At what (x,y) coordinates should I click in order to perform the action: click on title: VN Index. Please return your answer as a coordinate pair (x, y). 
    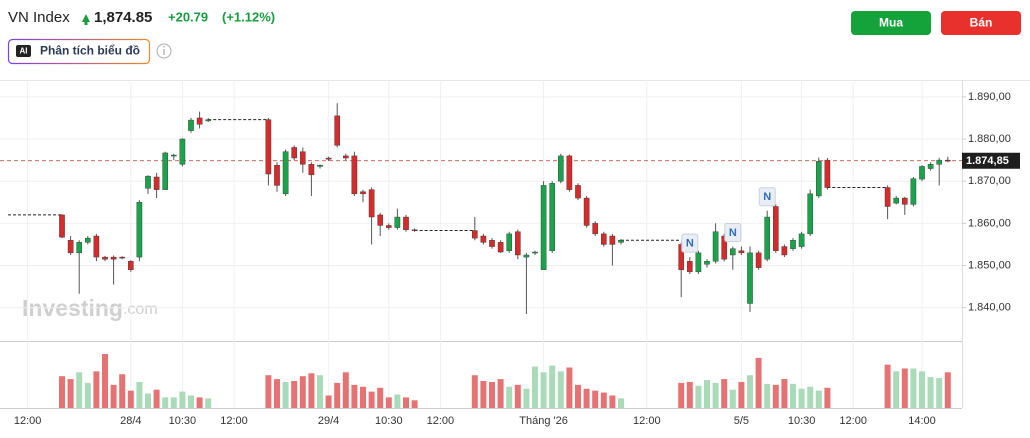
    Looking at the image, I should click on (39, 17).